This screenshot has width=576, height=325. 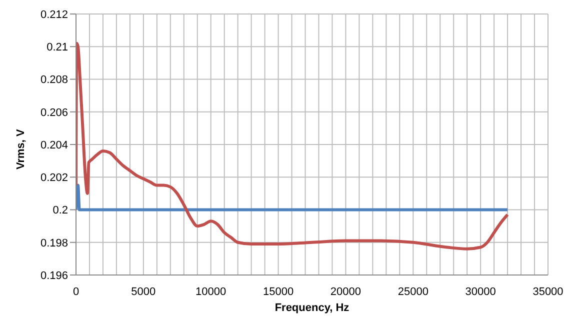 What do you see at coordinates (76, 292) in the screenshot?
I see `x-tick-label: 0` at bounding box center [76, 292].